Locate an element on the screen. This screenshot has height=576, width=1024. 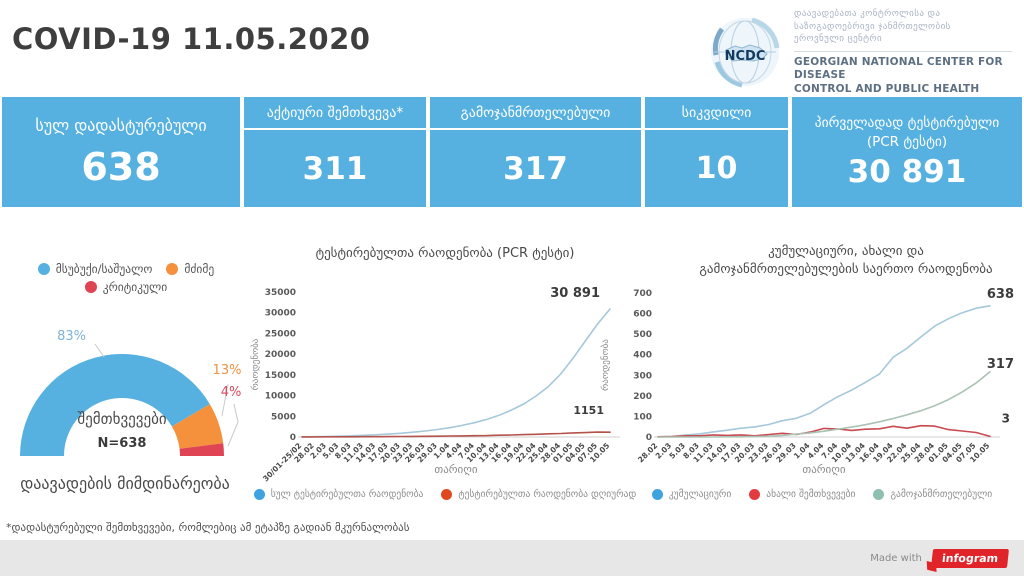
logo-divider is located at coordinates (903, 51).